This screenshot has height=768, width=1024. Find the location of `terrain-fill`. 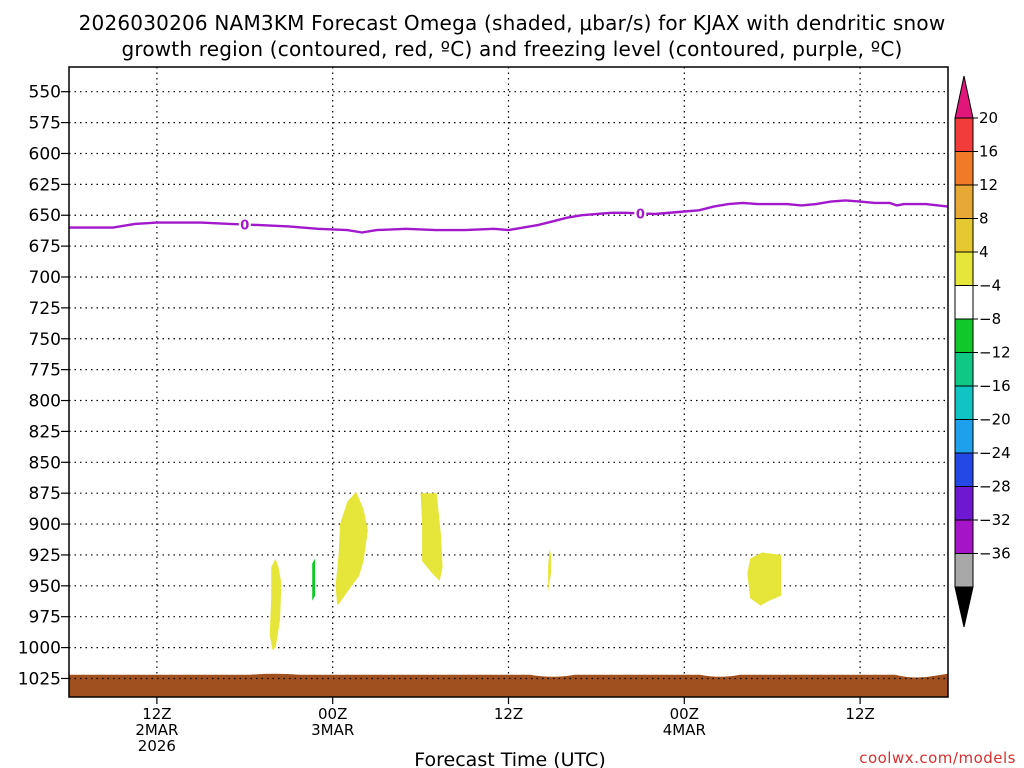

terrain-fill is located at coordinates (508, 685).